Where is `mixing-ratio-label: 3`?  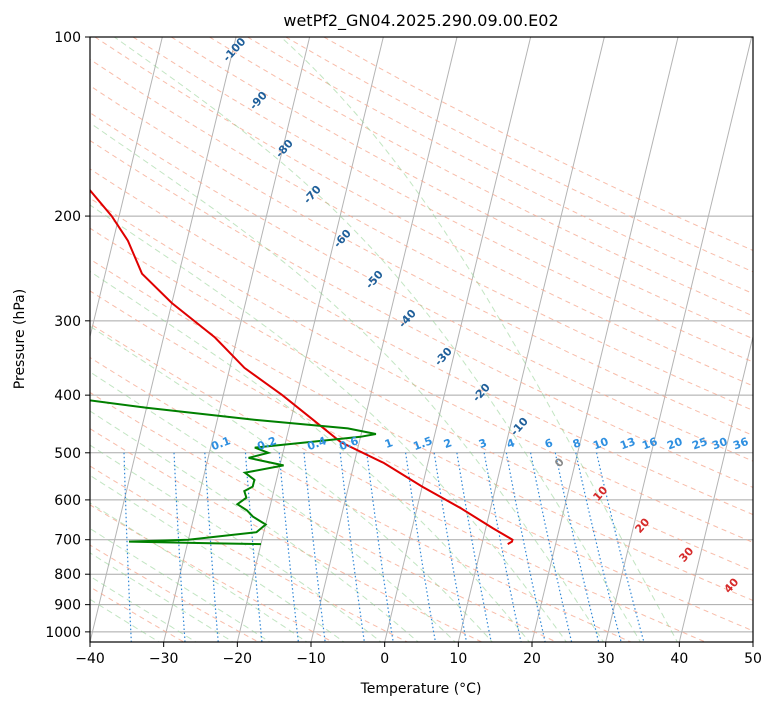 mixing-ratio-label: 3 is located at coordinates (483, 443).